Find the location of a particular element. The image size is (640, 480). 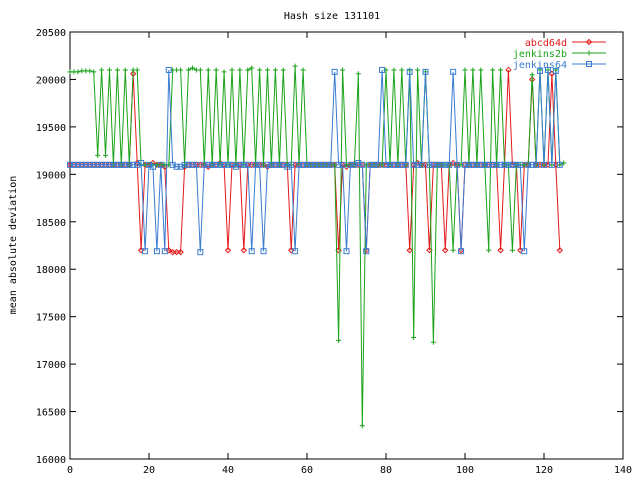

legend-marker-jenkins64 is located at coordinates (589, 64).